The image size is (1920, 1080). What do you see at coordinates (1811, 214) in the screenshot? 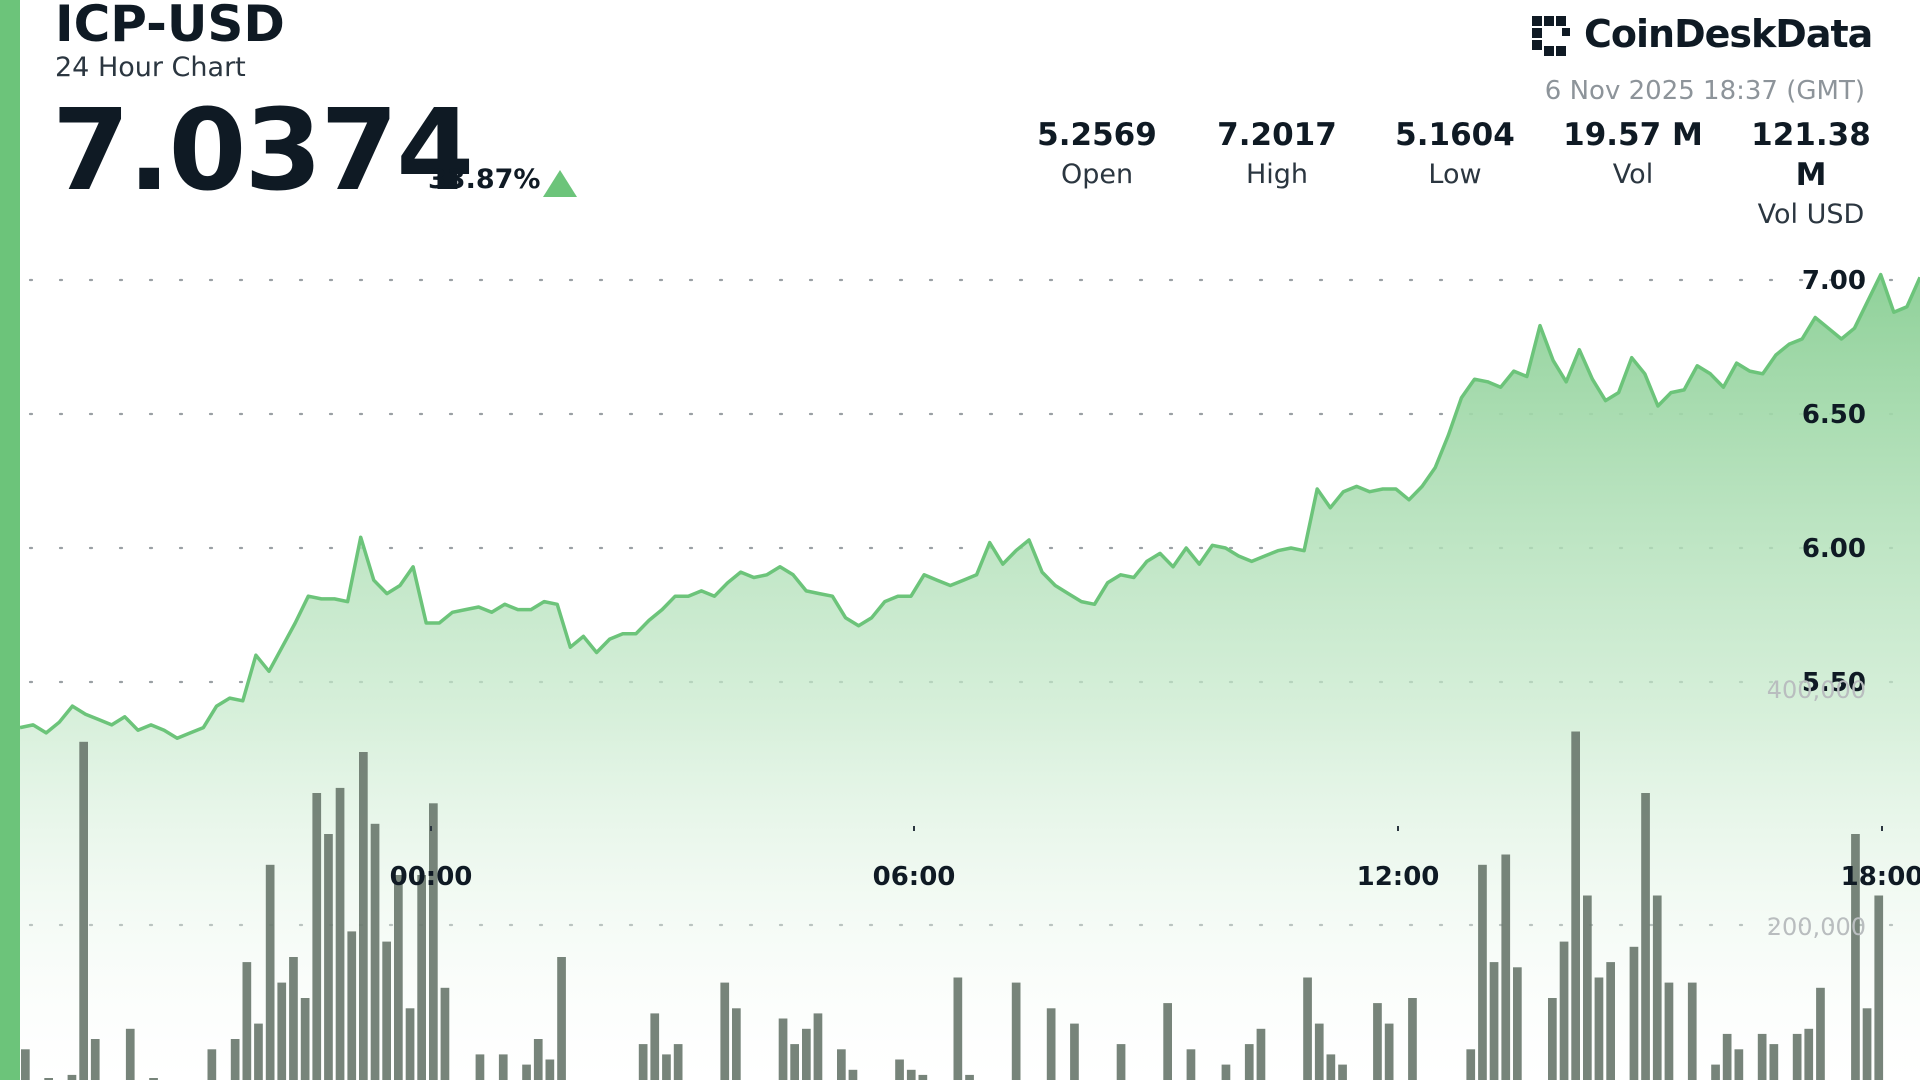
I see `stat-label: Vol USD` at bounding box center [1811, 214].